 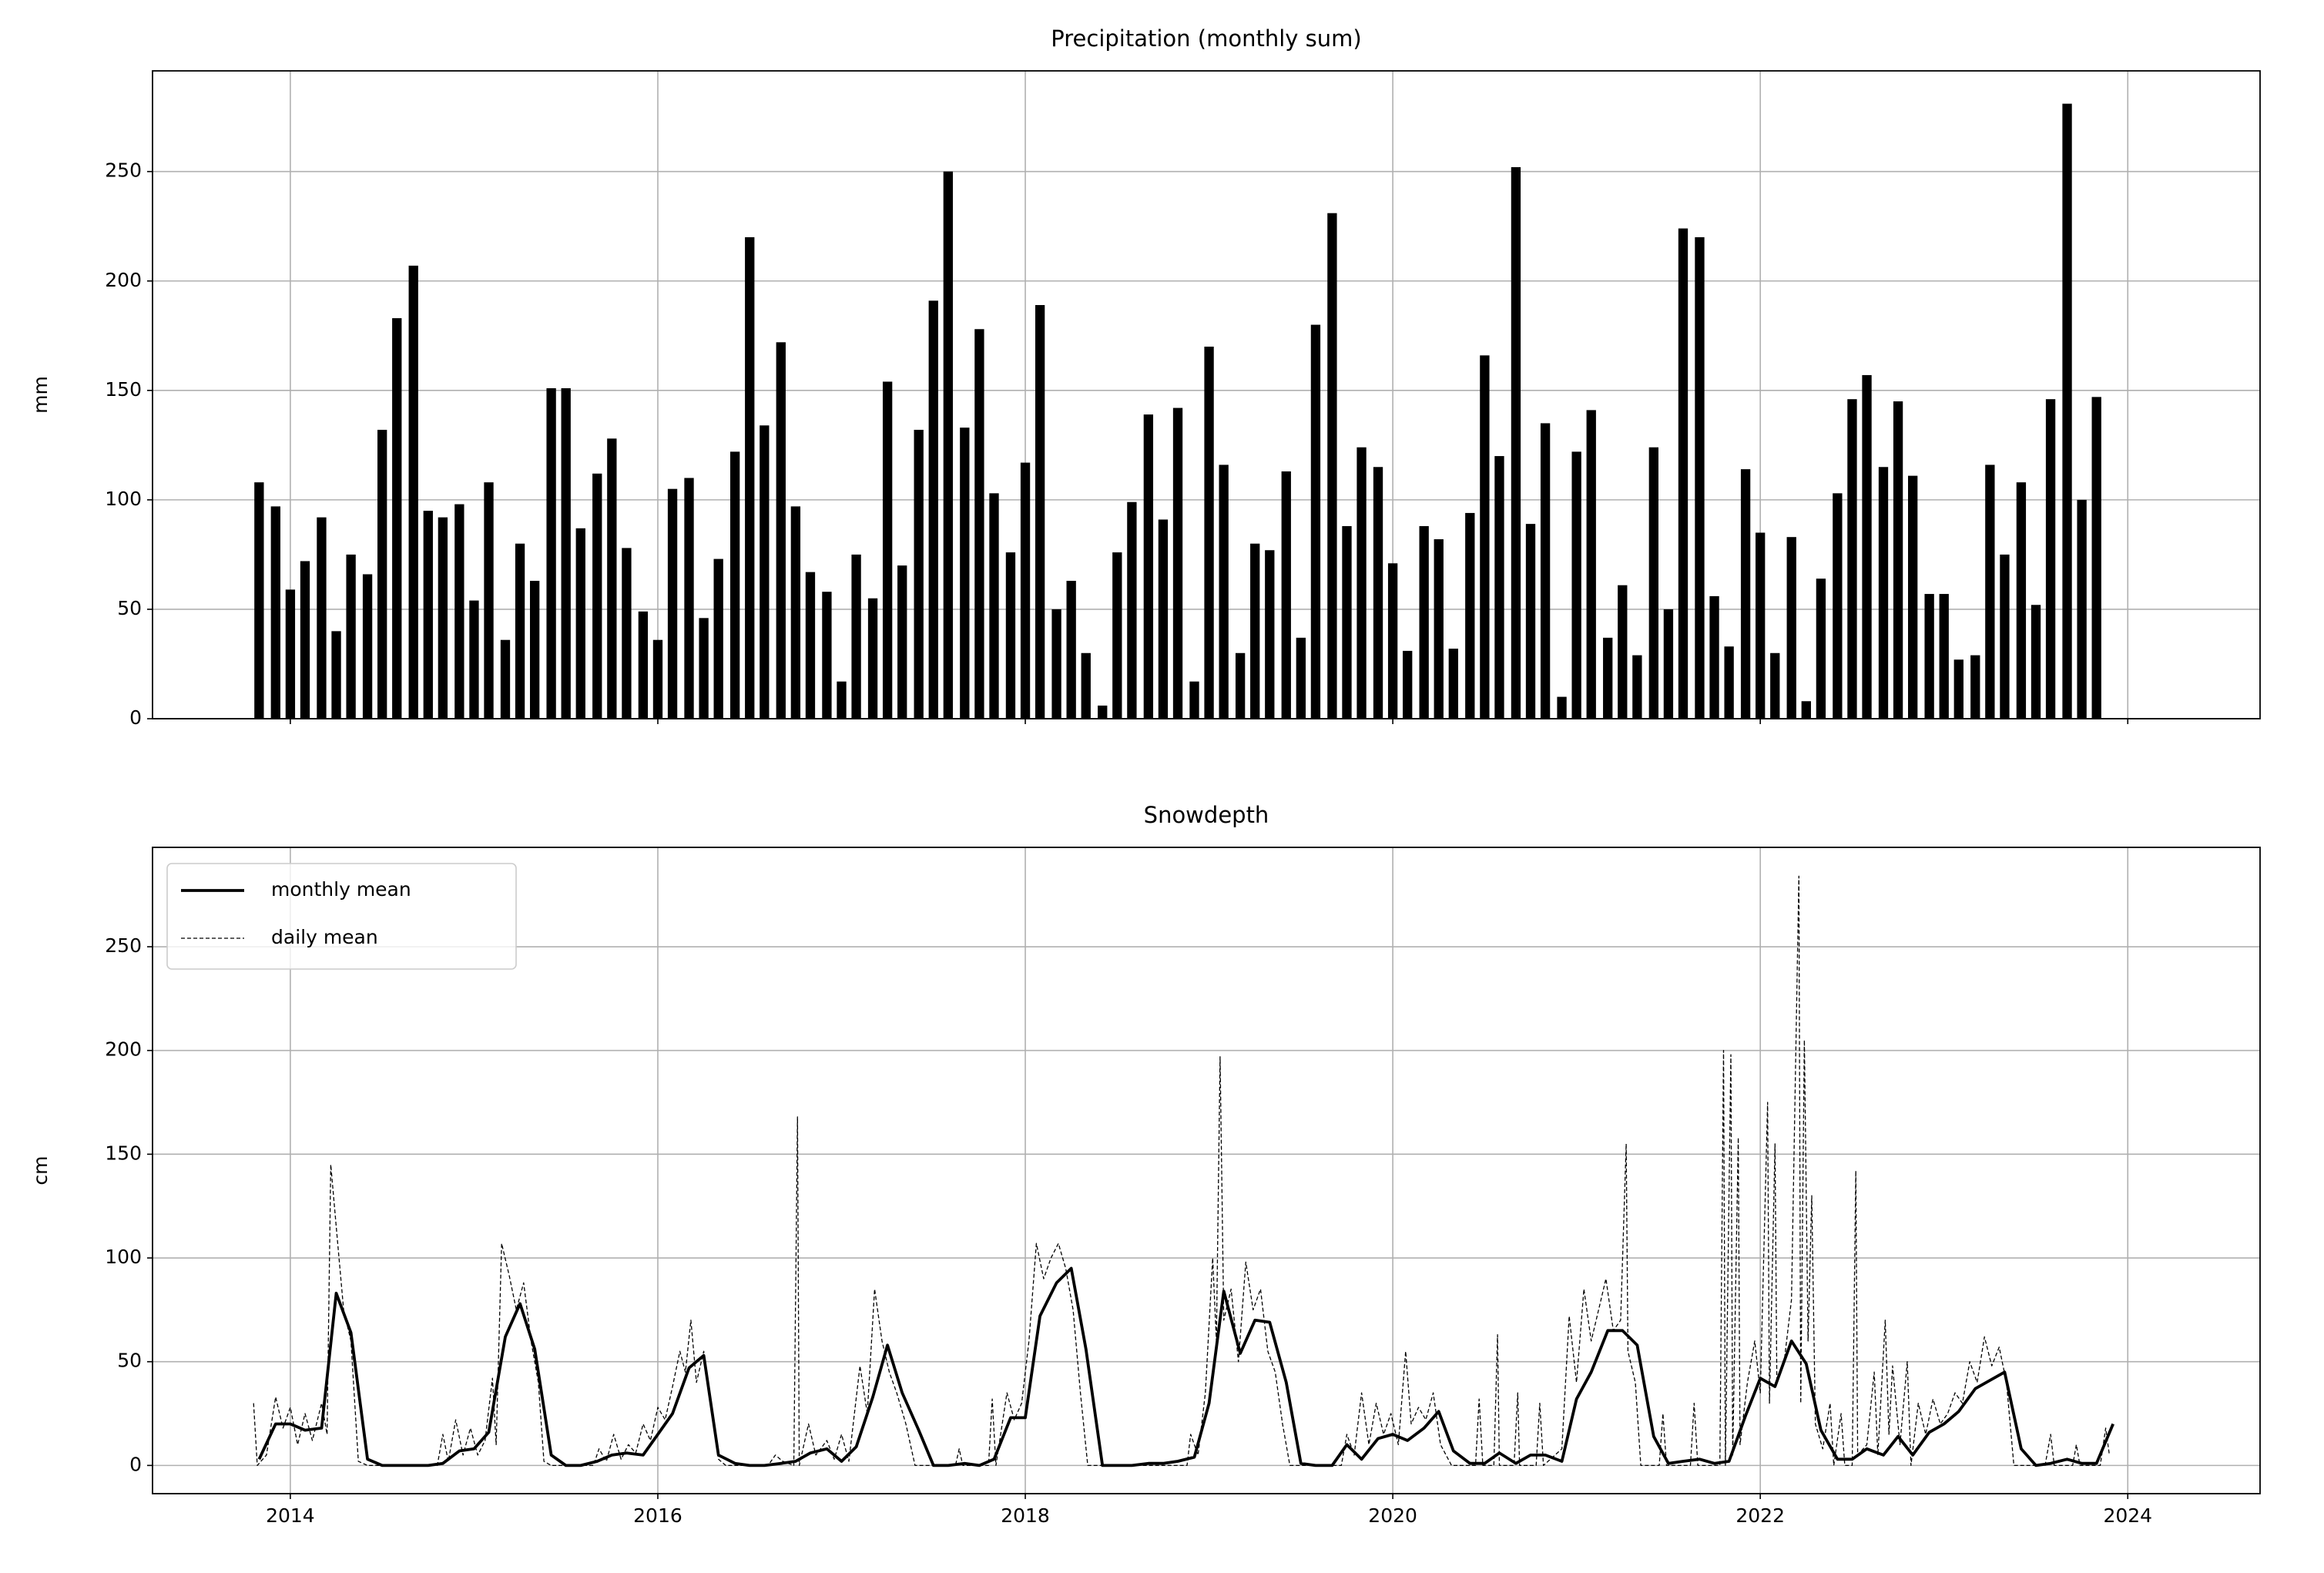 What do you see at coordinates (341, 889) in the screenshot?
I see `legend-label: monthly mean` at bounding box center [341, 889].